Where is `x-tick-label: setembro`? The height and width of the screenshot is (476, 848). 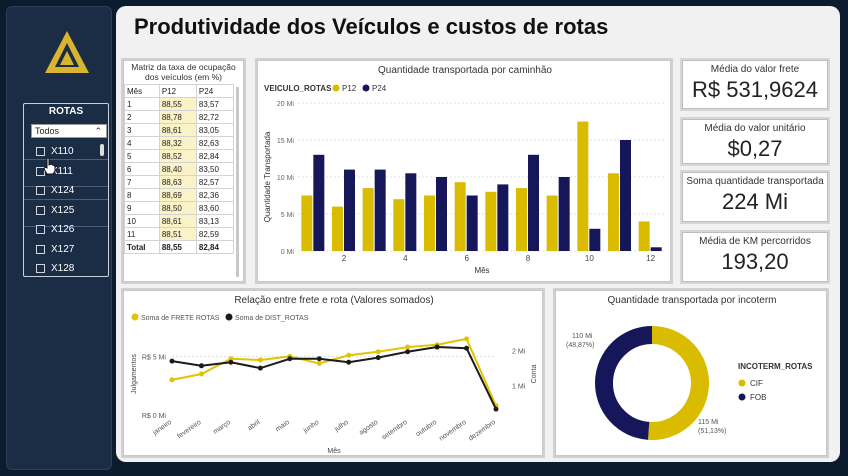
x-tick-label: setembro is located at coordinates (395, 430).